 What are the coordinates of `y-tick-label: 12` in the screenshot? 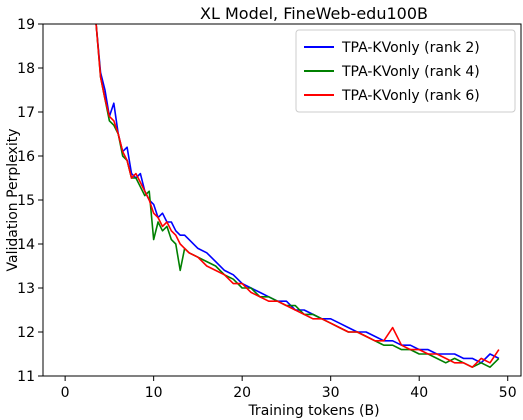 It's located at (26, 333).